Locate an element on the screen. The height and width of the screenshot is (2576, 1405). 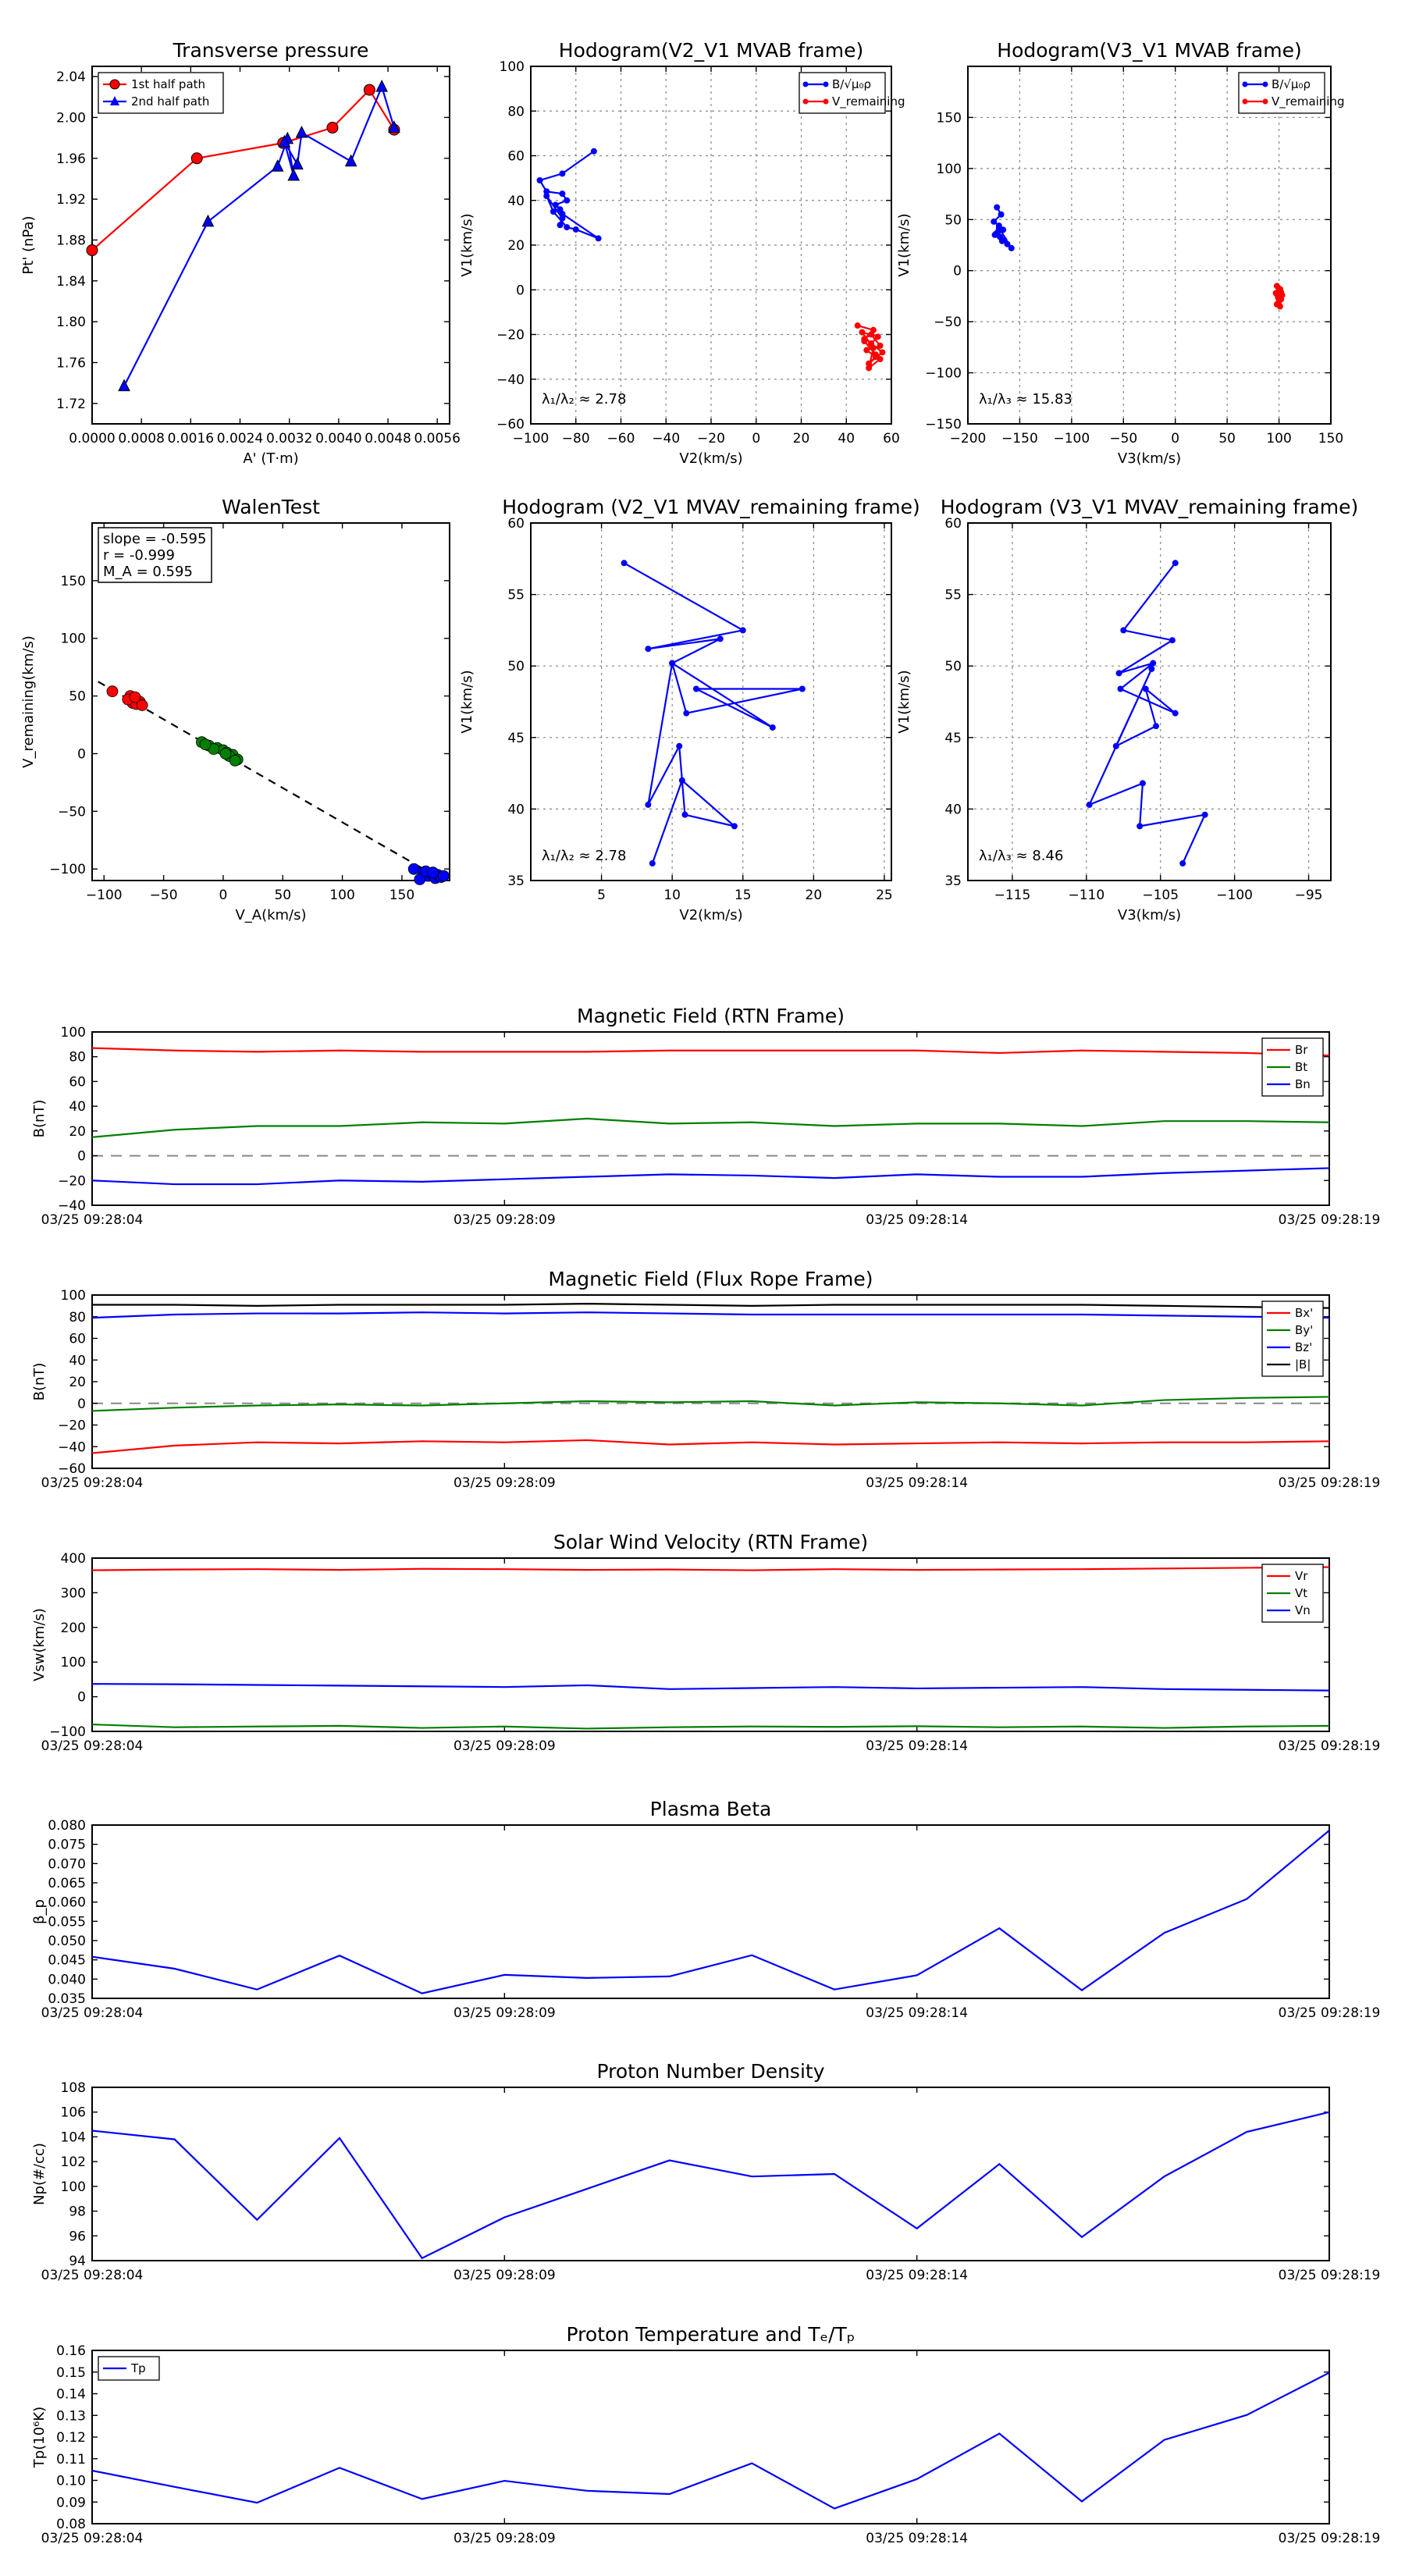
y-tick-label: 0.10 is located at coordinates (71, 2481).